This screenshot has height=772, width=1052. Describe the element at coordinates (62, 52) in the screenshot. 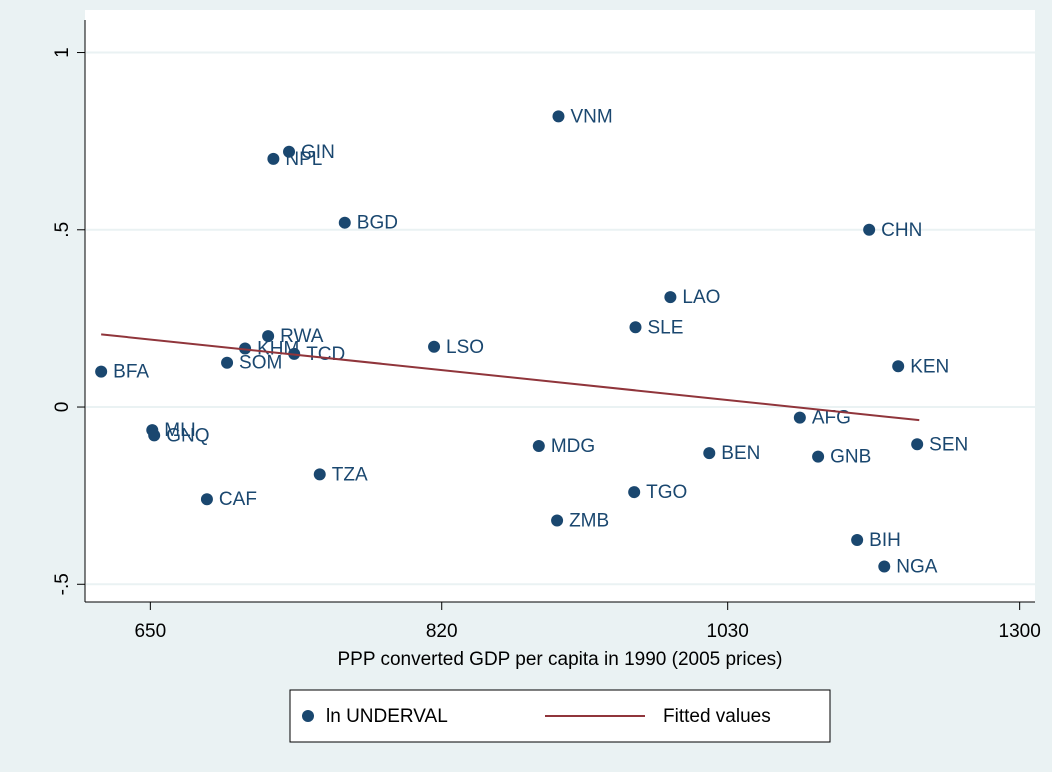

I see `y-tick-label: 1` at that location.